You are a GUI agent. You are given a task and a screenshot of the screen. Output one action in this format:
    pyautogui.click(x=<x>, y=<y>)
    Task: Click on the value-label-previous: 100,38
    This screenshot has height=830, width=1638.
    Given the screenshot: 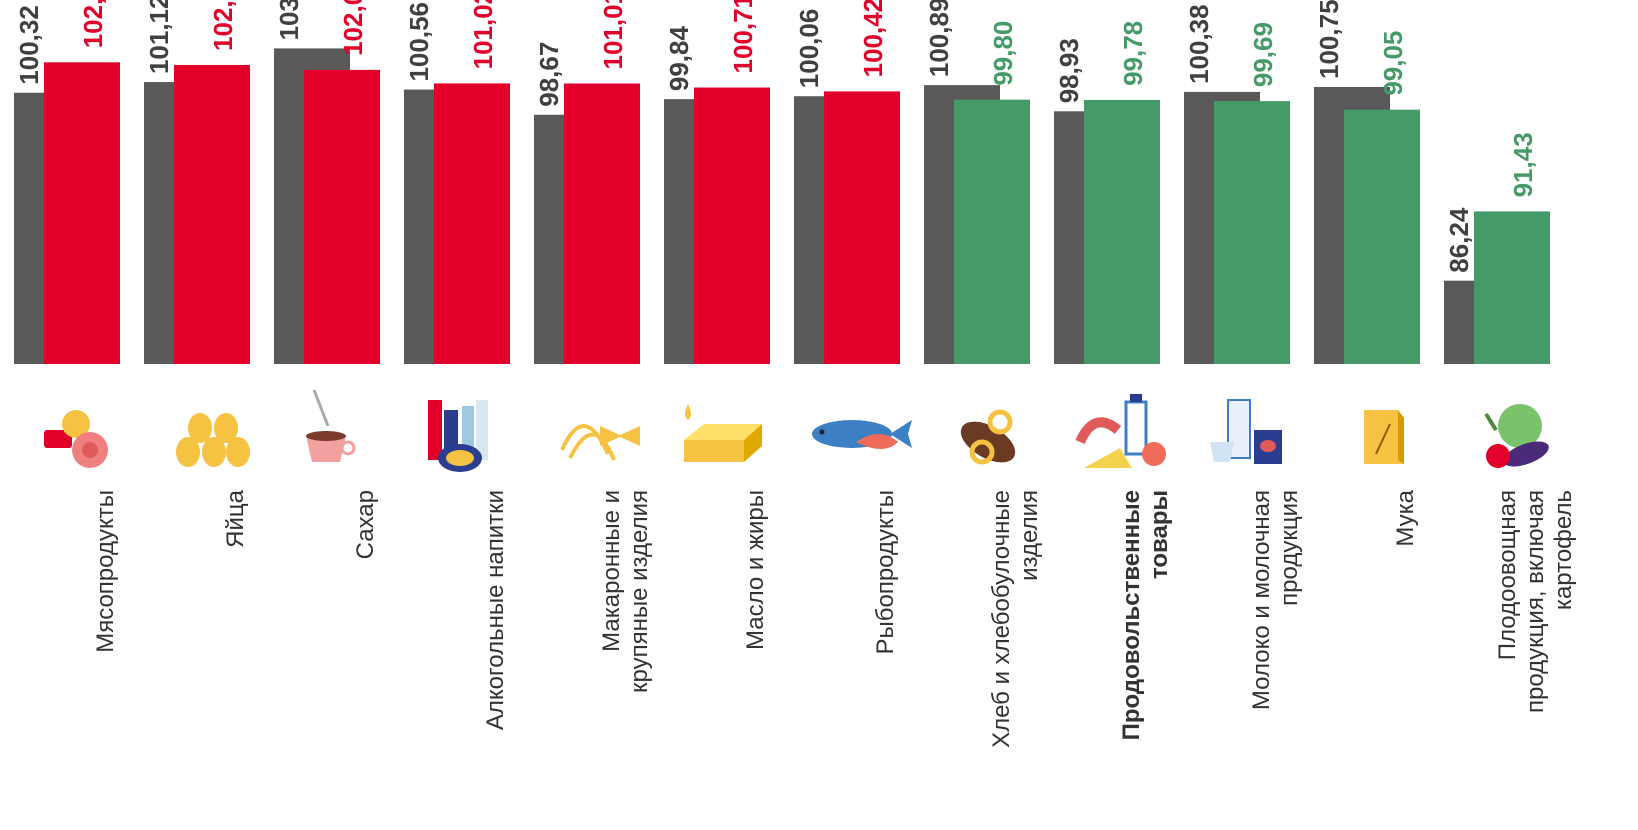 What is the action you would take?
    pyautogui.click(x=1199, y=44)
    